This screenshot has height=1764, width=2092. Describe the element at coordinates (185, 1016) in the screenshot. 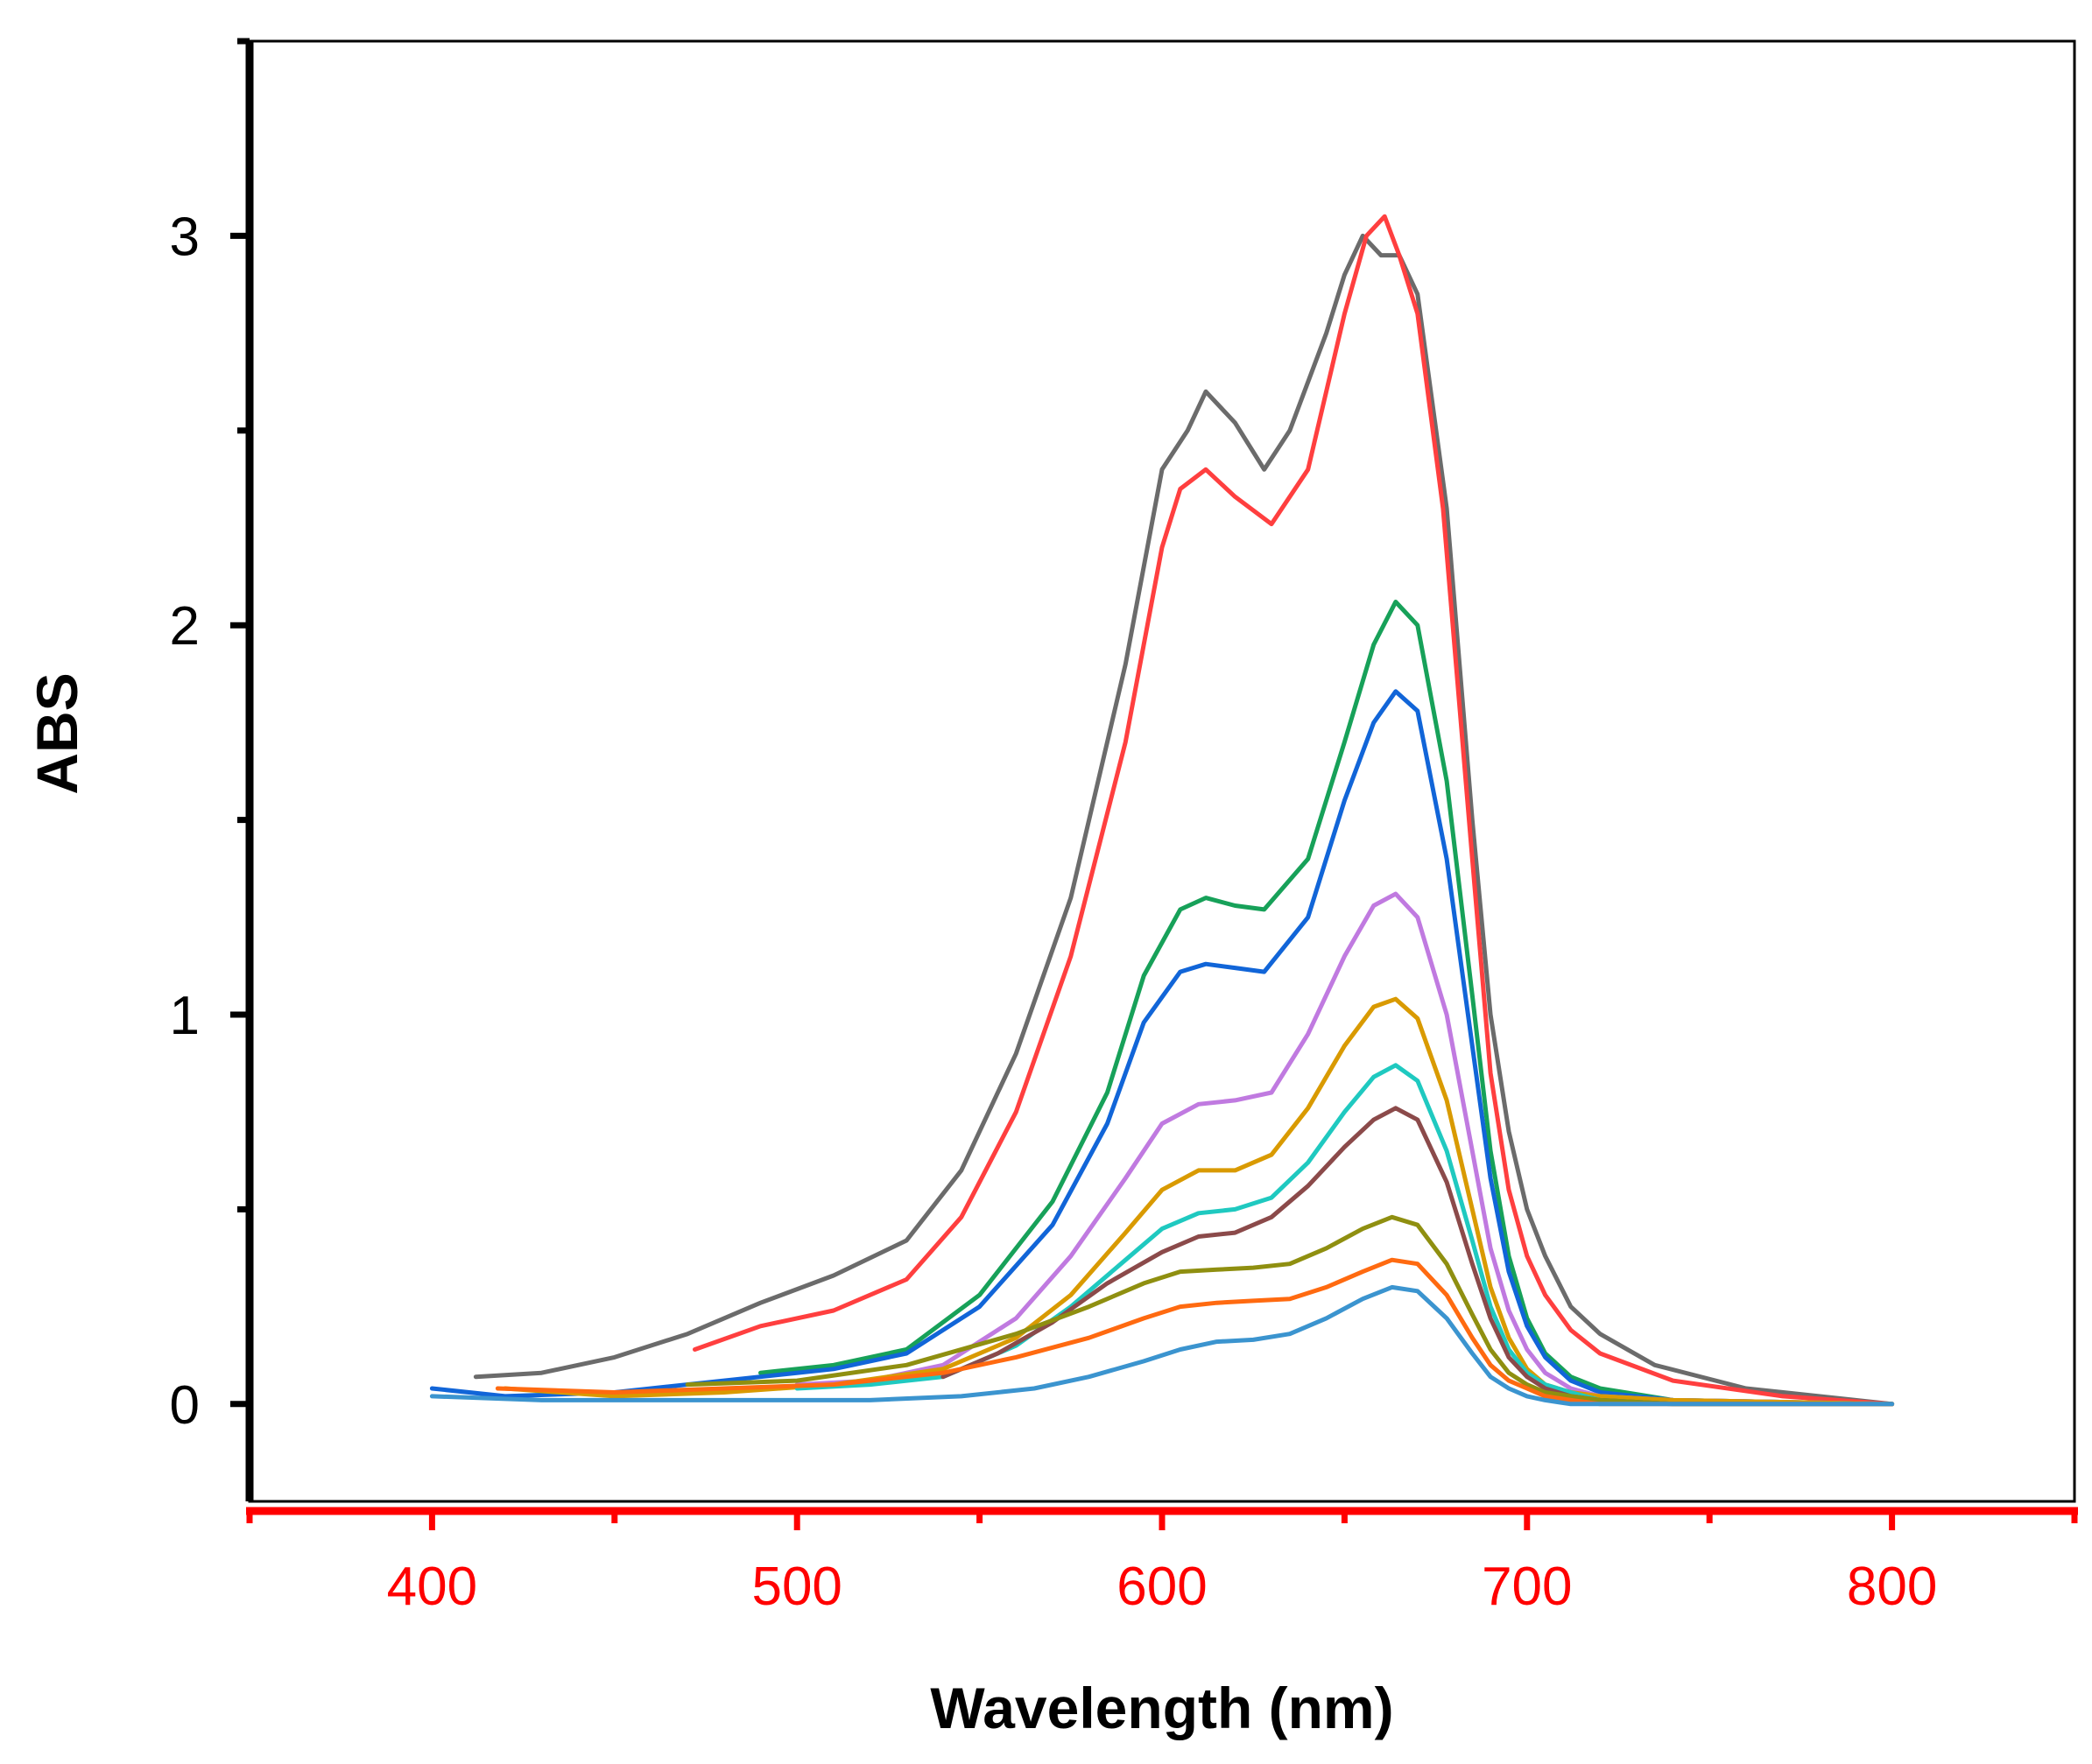

I see `y-tick-label-1: 1` at that location.